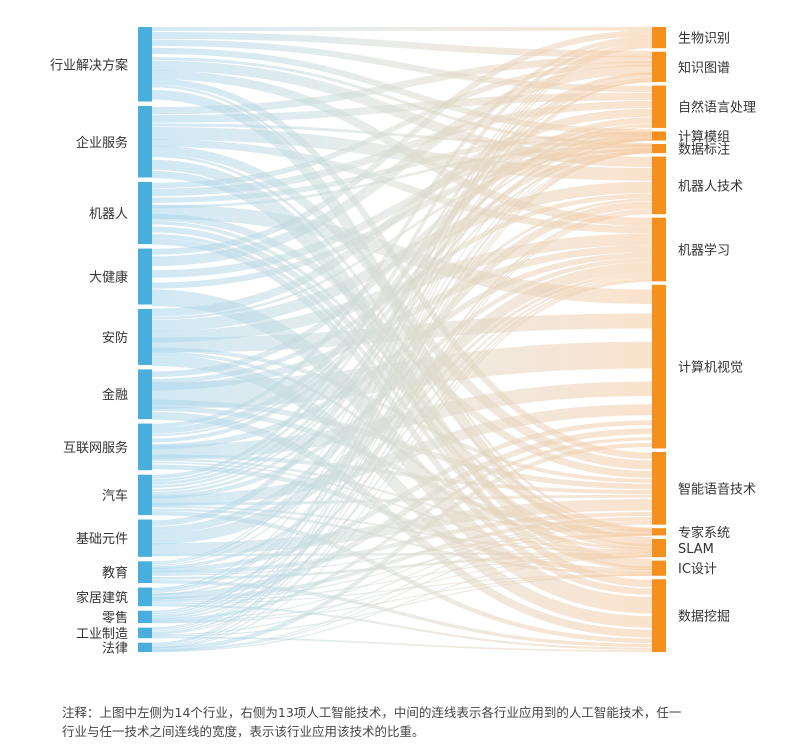  Describe the element at coordinates (102, 539) in the screenshot. I see `industry-label: 基础元件` at that location.